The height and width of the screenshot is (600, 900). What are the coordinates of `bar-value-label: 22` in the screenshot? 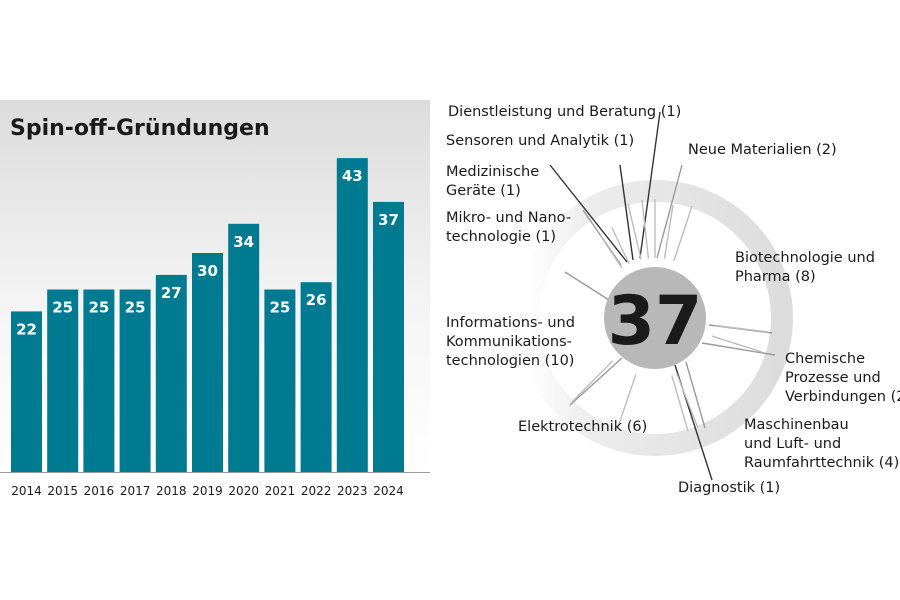 It's located at (26, 329).